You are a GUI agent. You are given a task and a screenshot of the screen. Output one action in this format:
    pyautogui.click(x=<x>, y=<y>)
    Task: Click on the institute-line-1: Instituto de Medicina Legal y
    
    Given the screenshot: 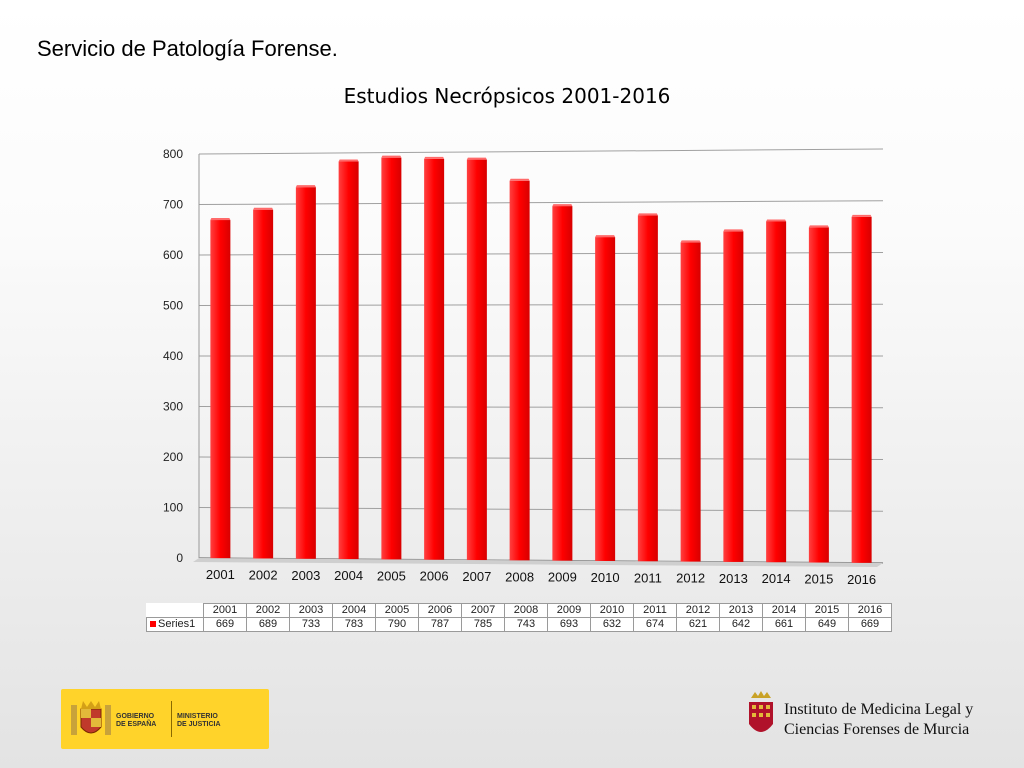 What is the action you would take?
    pyautogui.click(x=879, y=709)
    